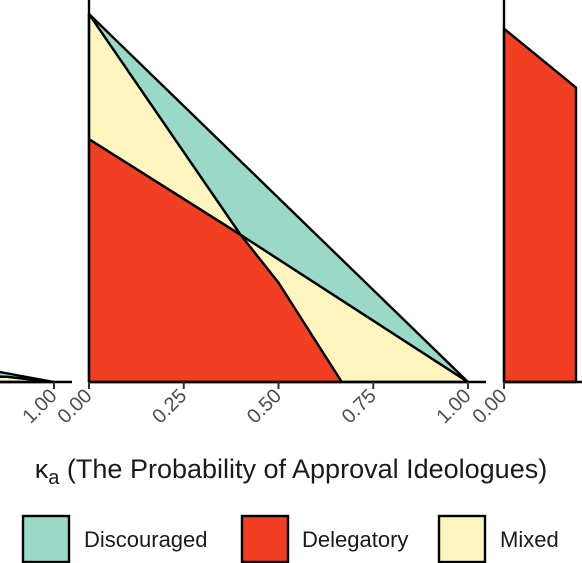 This screenshot has width=582, height=563. What do you see at coordinates (453, 406) in the screenshot?
I see `x-tick-label-center-4: 1.00` at bounding box center [453, 406].